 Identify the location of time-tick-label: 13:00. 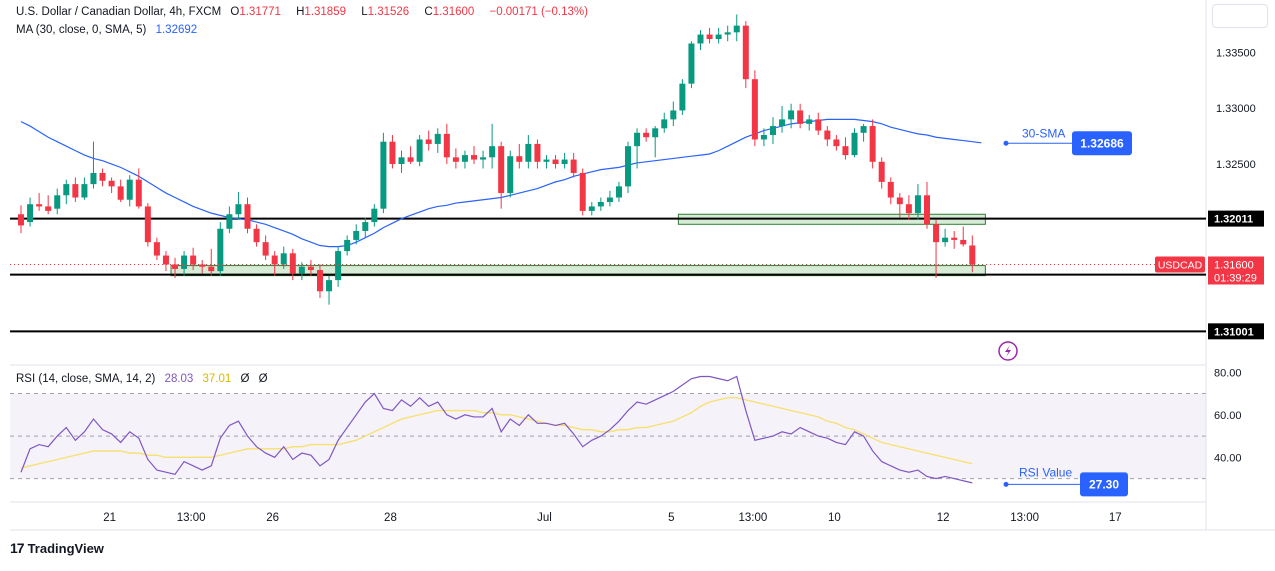
(752, 518).